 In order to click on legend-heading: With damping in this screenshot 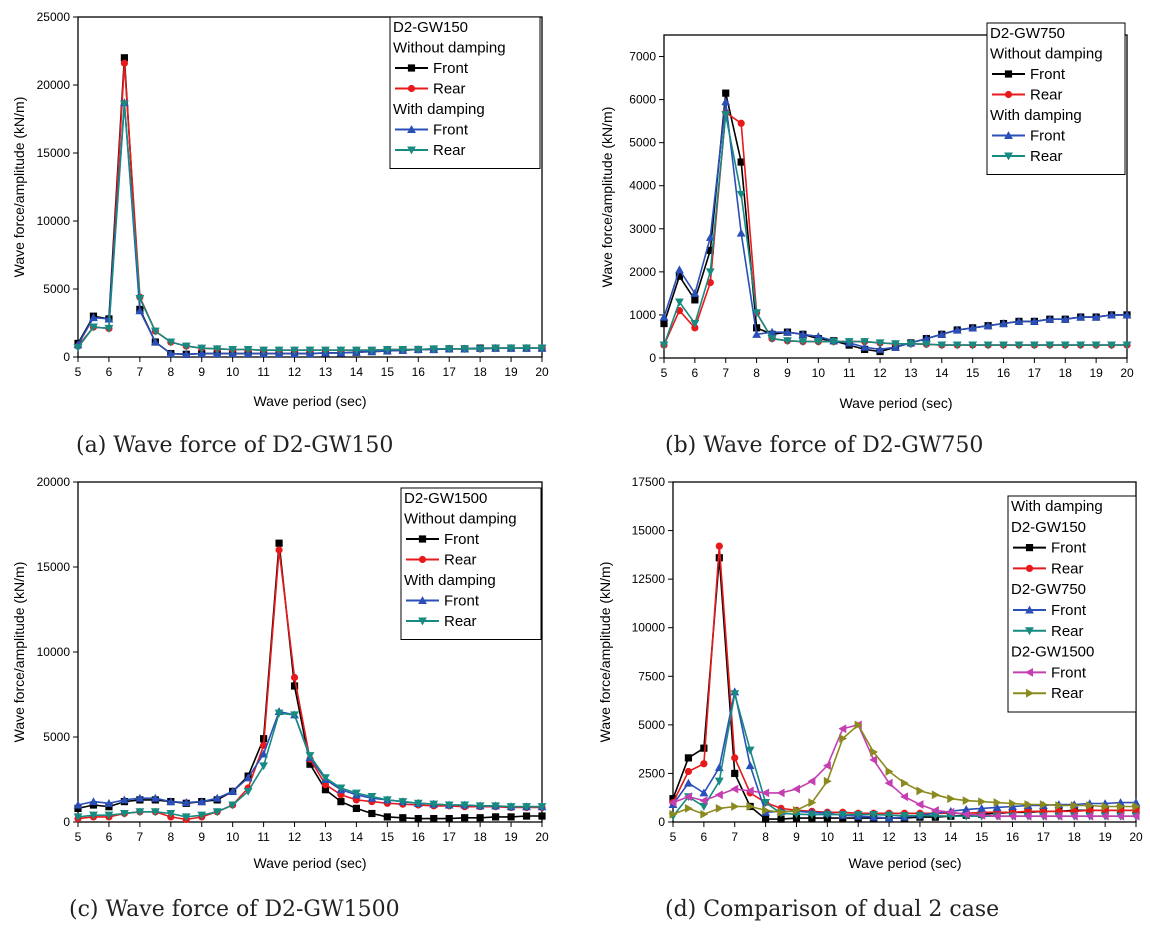, I will do `click(450, 580)`.